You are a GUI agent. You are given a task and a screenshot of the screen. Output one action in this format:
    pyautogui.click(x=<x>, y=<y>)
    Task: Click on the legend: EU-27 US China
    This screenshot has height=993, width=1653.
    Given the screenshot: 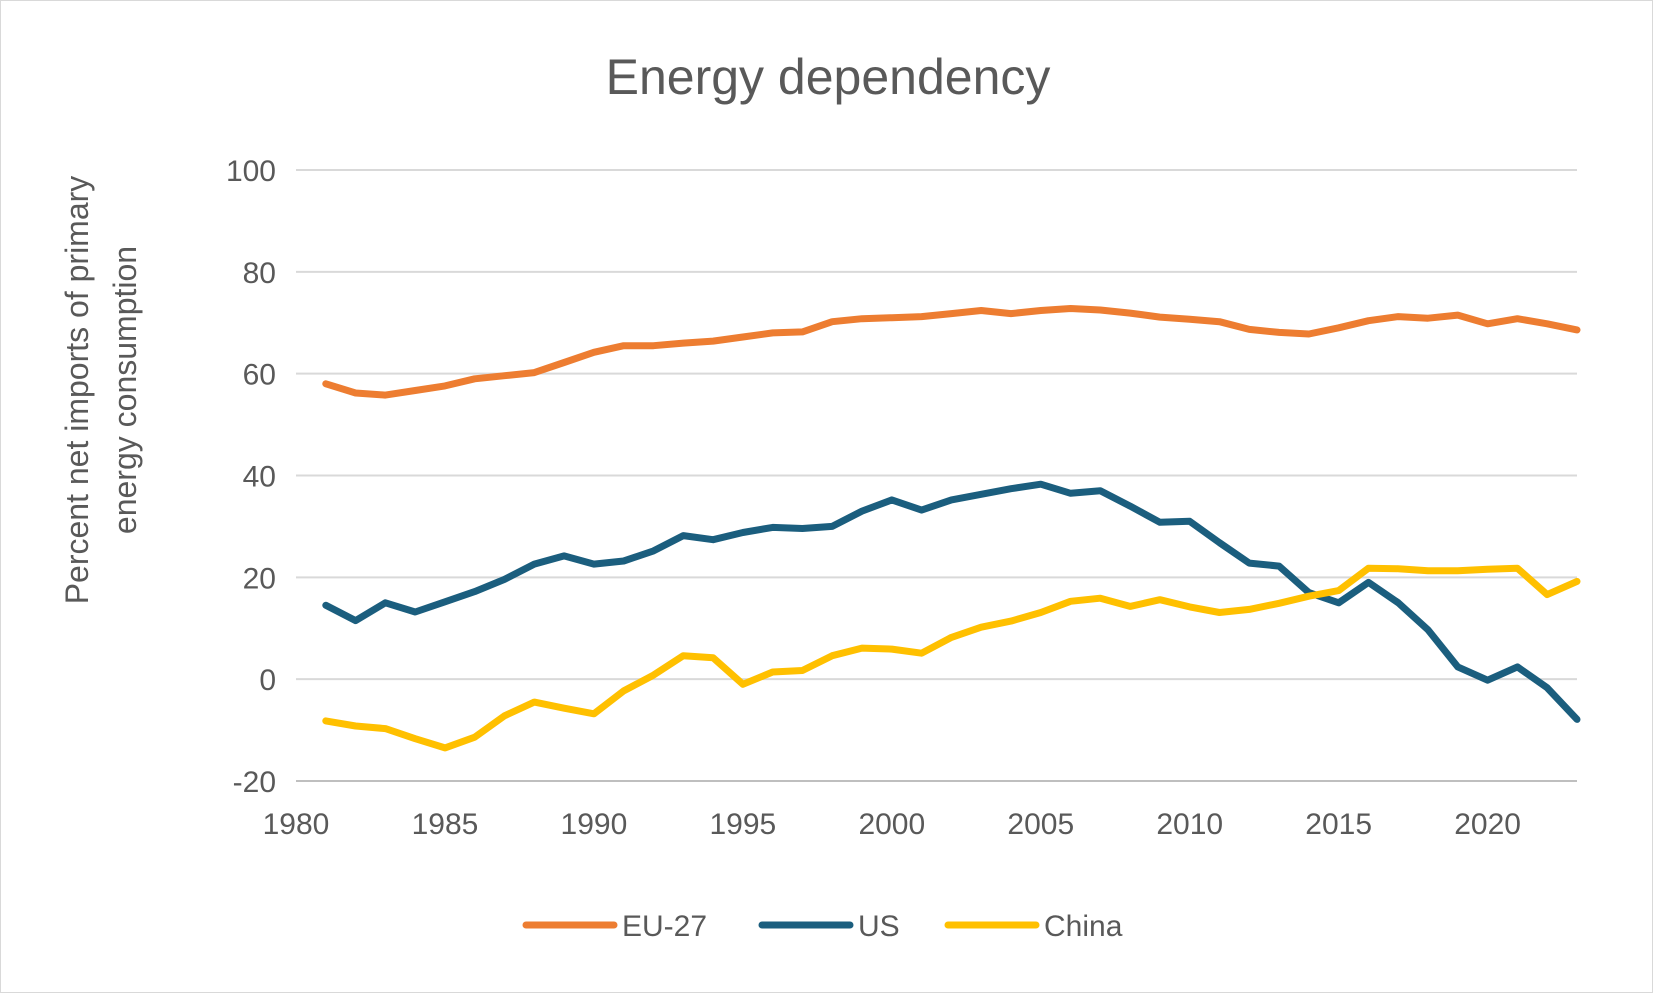 What is the action you would take?
    pyautogui.click(x=822, y=926)
    